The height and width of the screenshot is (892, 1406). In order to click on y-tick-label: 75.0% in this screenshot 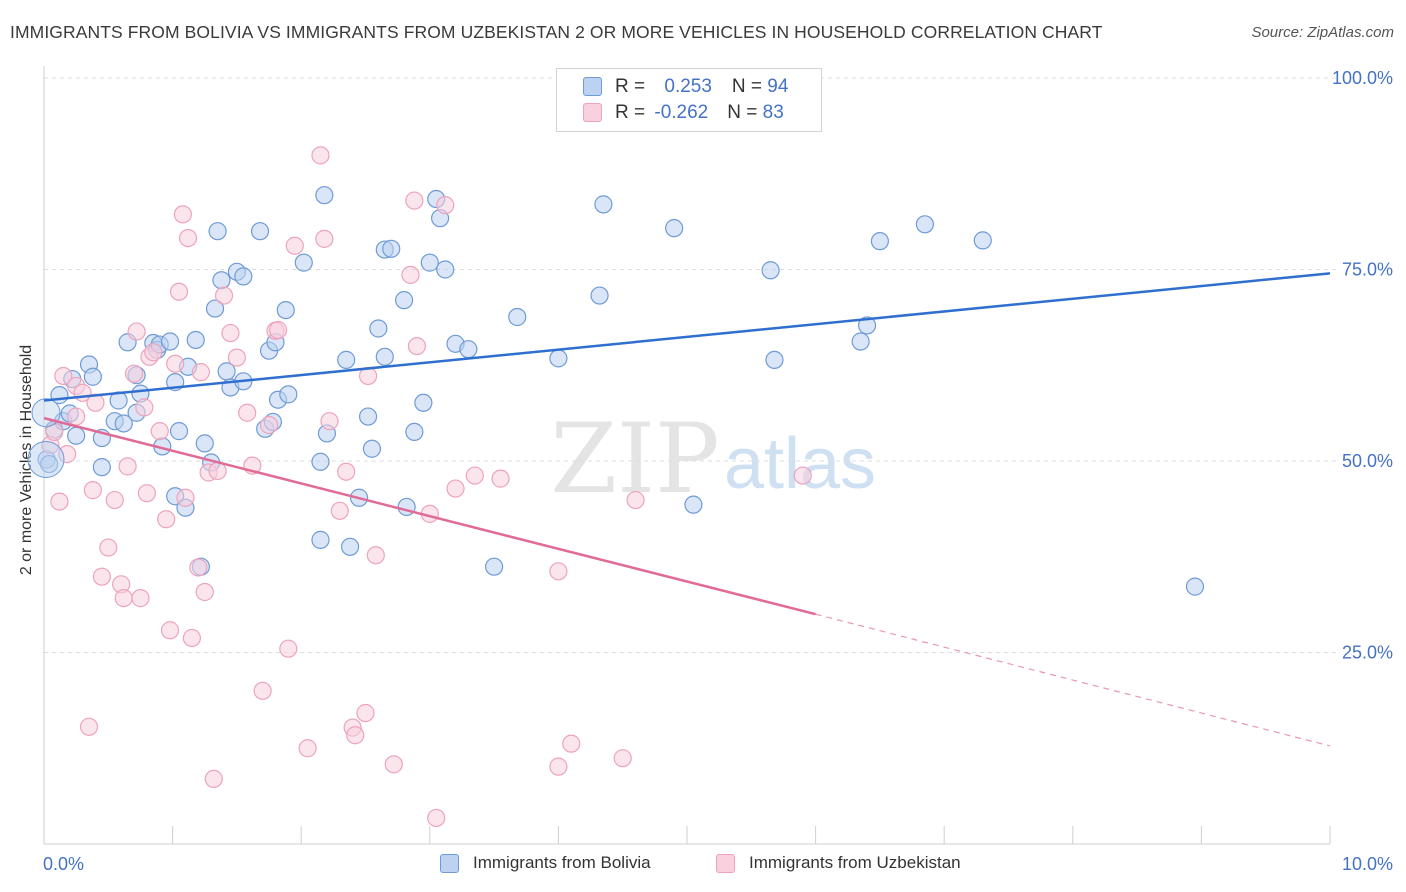, I will do `click(1367, 270)`.